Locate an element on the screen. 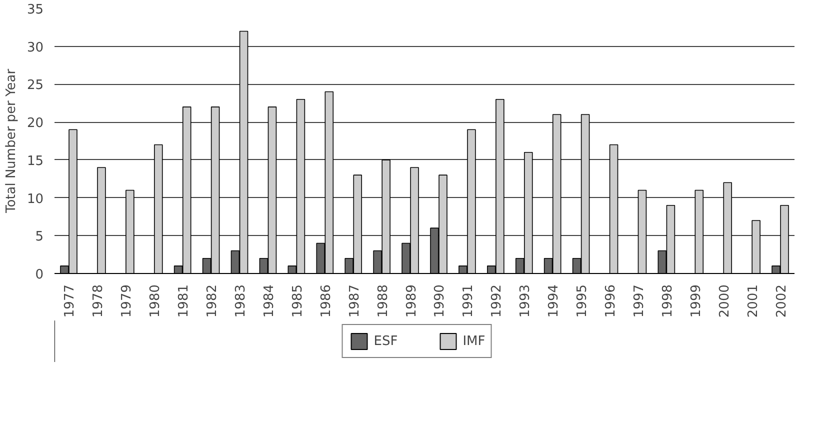 This screenshot has width=832, height=433. x-tick-label: 1983 is located at coordinates (241, 301).